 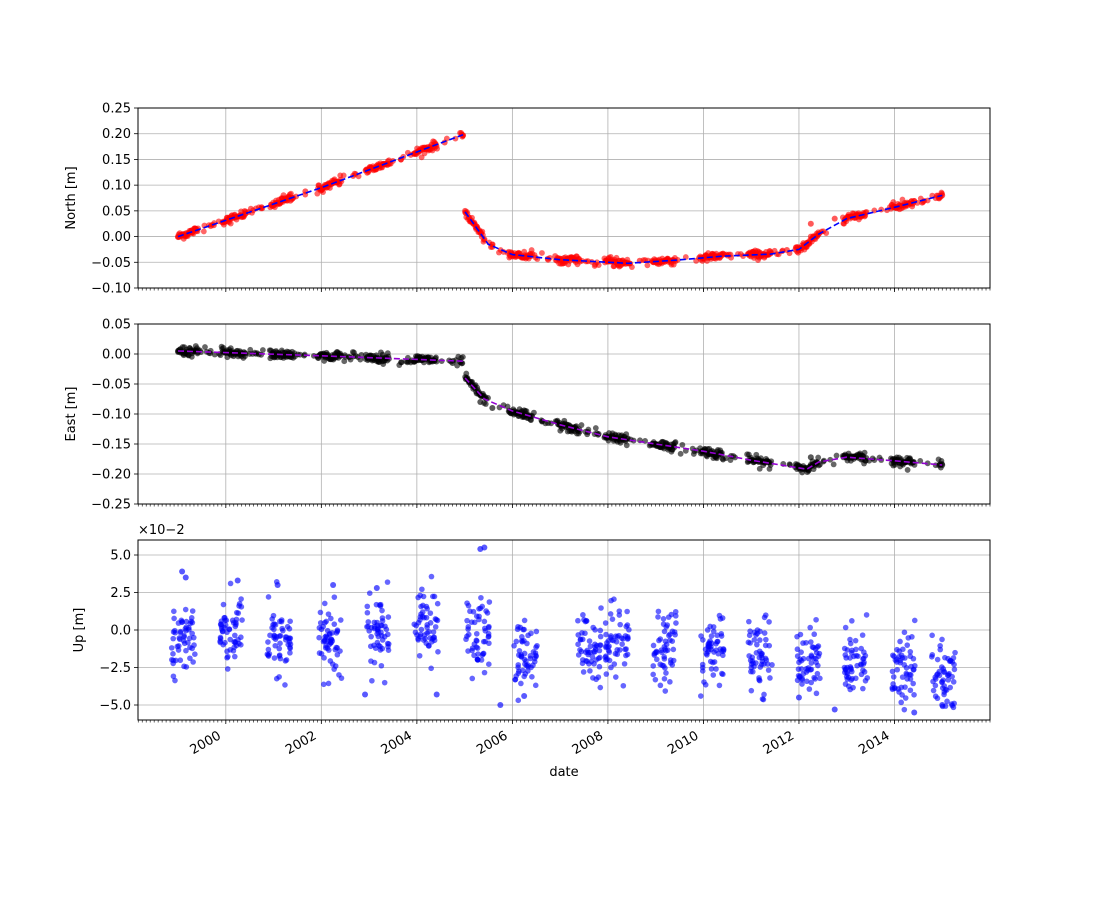 I want to click on east-y-tick-label: −0.05, so click(x=111, y=385).